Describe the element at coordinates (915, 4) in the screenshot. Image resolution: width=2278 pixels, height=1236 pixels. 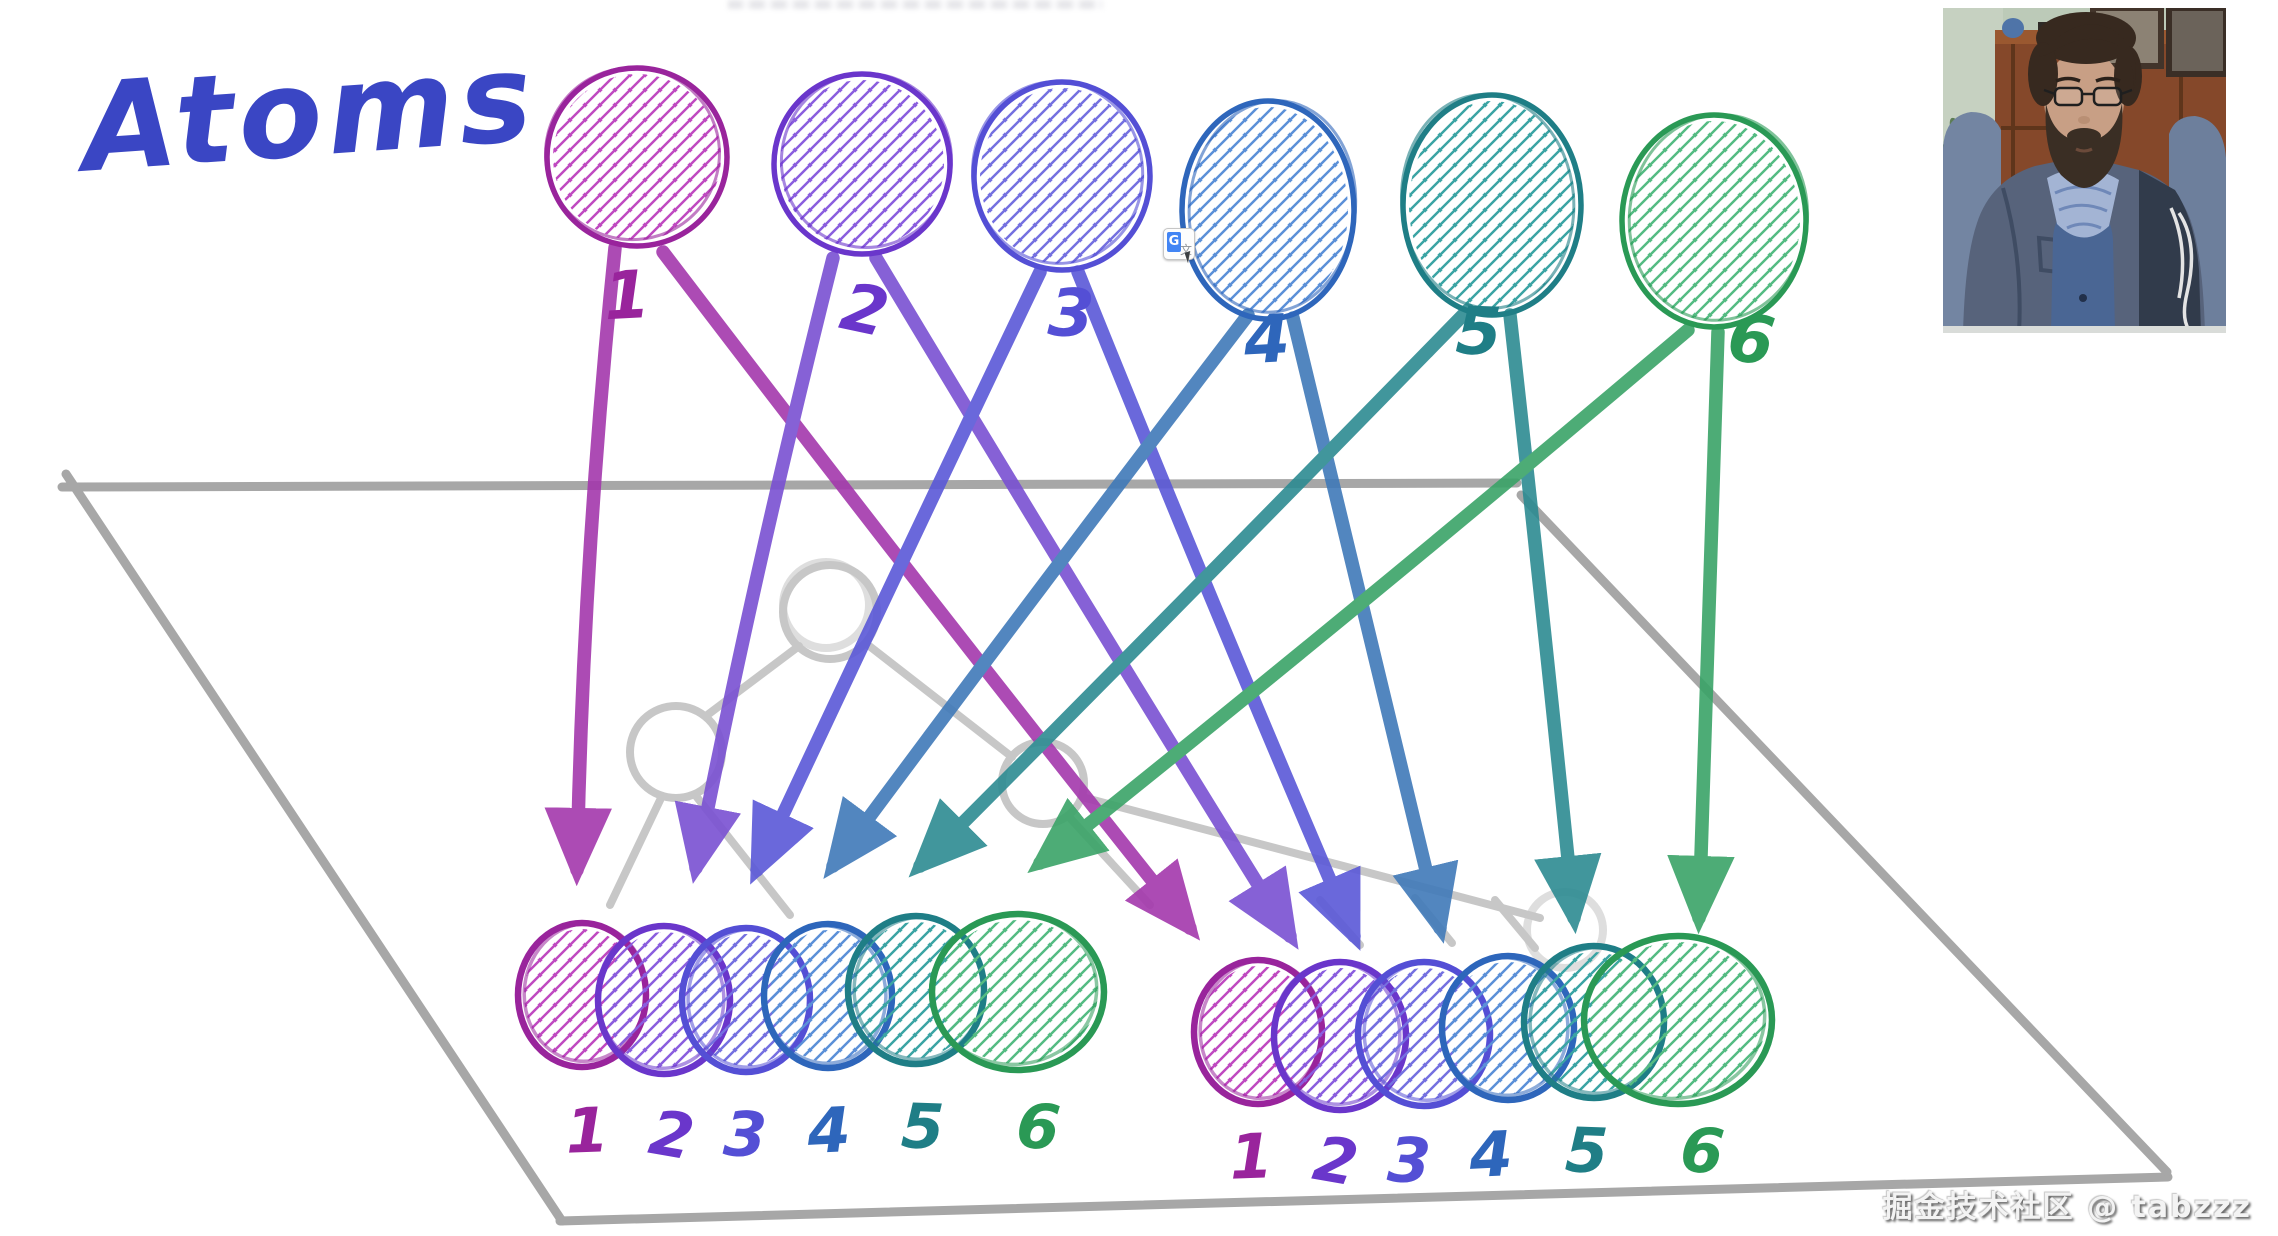
I see `cropped-top-text` at that location.